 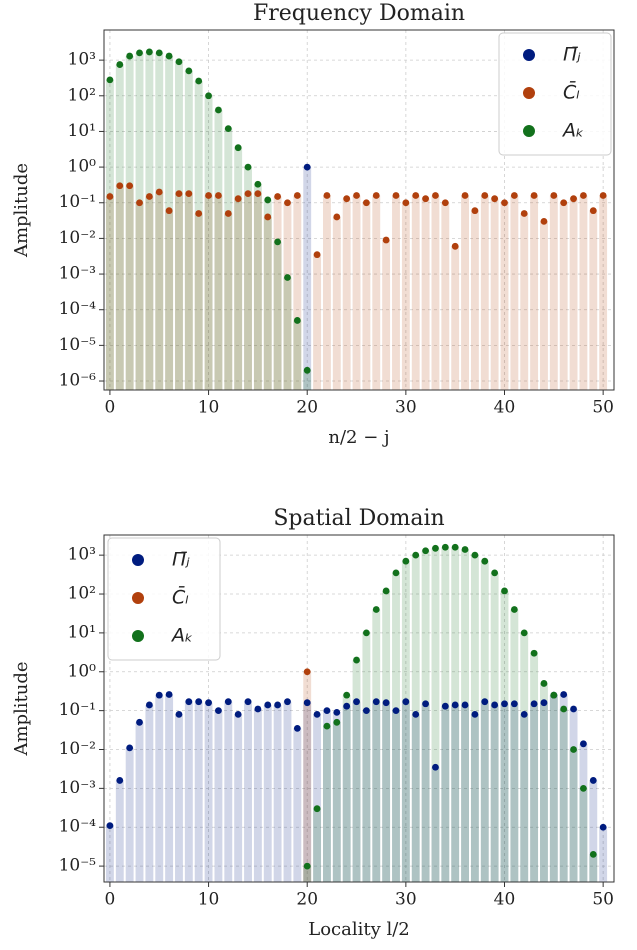 I want to click on legend-box, so click(x=164, y=599).